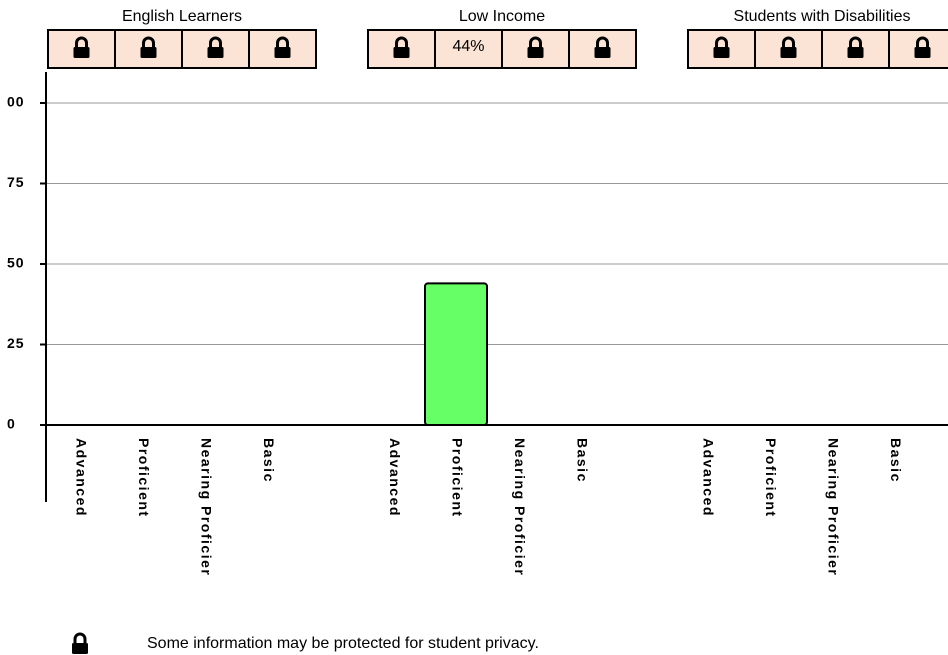 Image resolution: width=948 pixels, height=655 pixels. What do you see at coordinates (182, 16) in the screenshot?
I see `group-title: English Learners` at bounding box center [182, 16].